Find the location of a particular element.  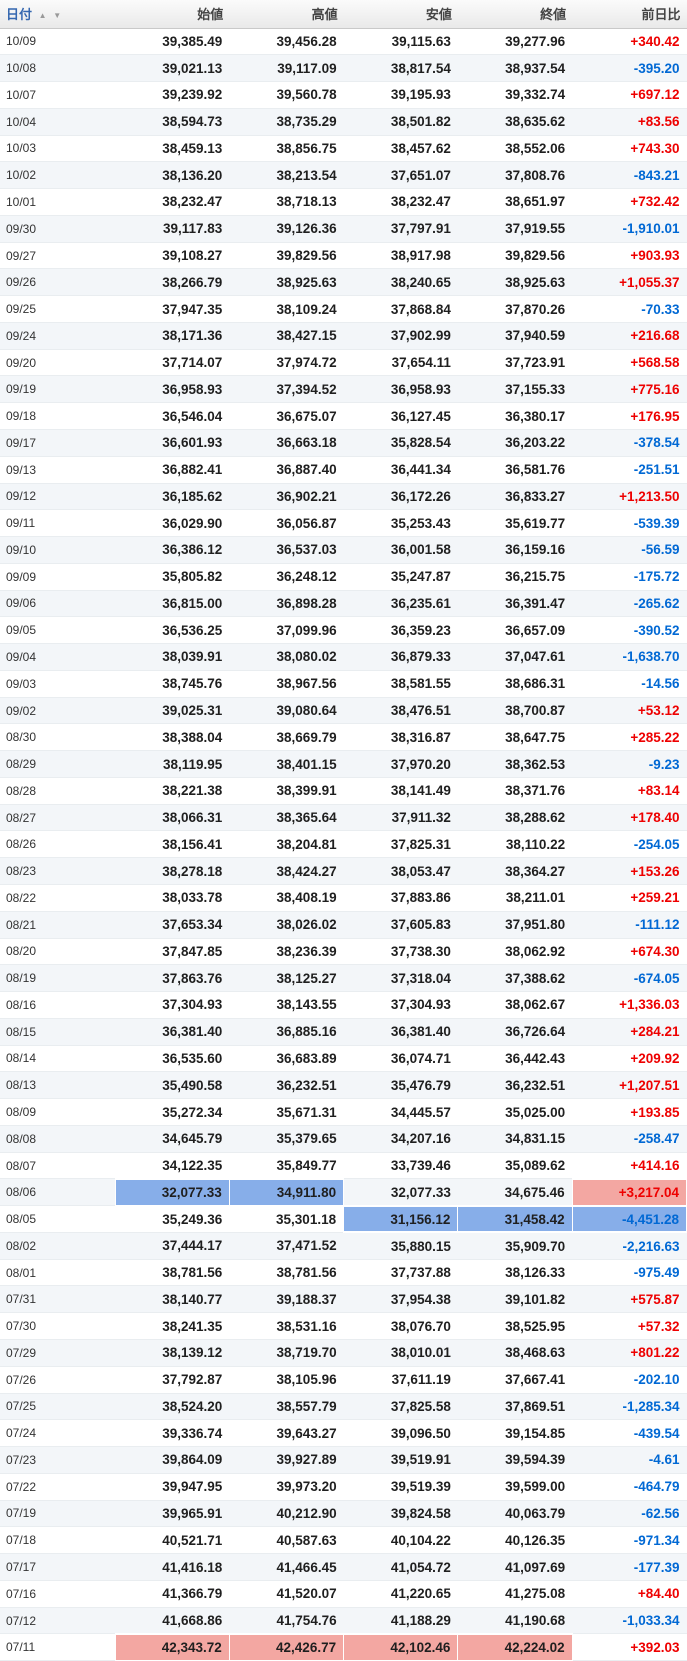

high-cell: 37,974.72 is located at coordinates (286, 363).